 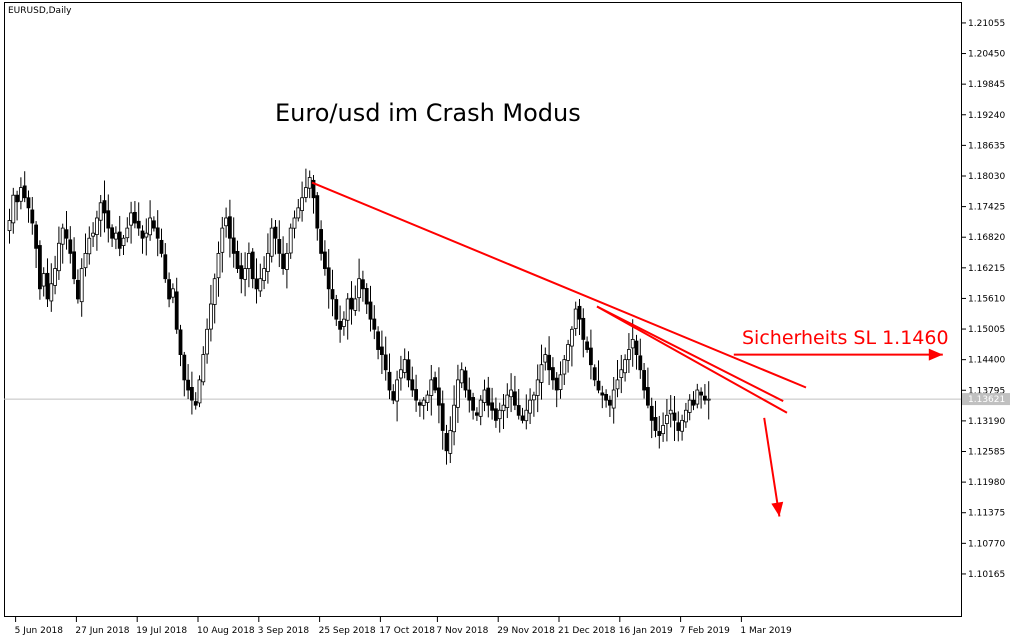 I want to click on x-tick-label: 5 Jun 2018, so click(x=39, y=631).